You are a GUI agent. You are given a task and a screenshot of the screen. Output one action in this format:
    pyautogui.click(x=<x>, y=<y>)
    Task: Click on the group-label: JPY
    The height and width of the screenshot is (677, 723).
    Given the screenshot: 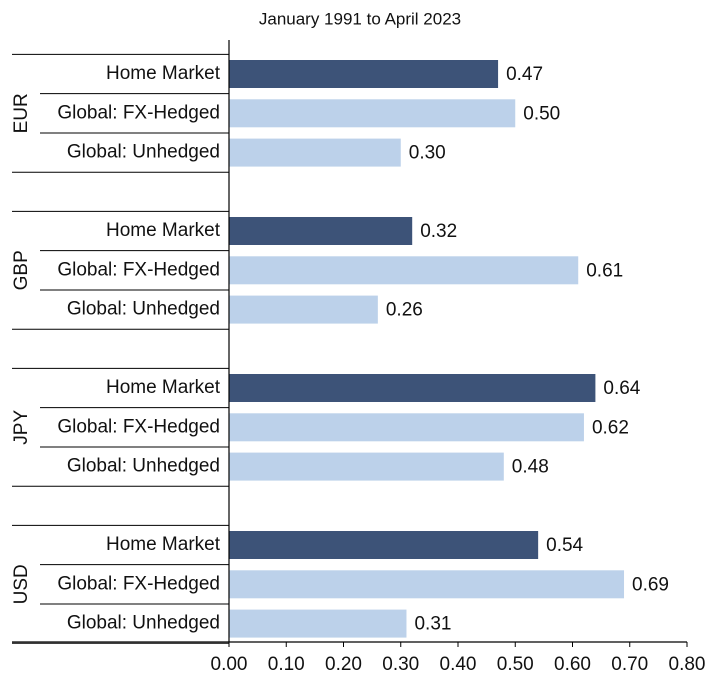 What is the action you would take?
    pyautogui.click(x=21, y=427)
    